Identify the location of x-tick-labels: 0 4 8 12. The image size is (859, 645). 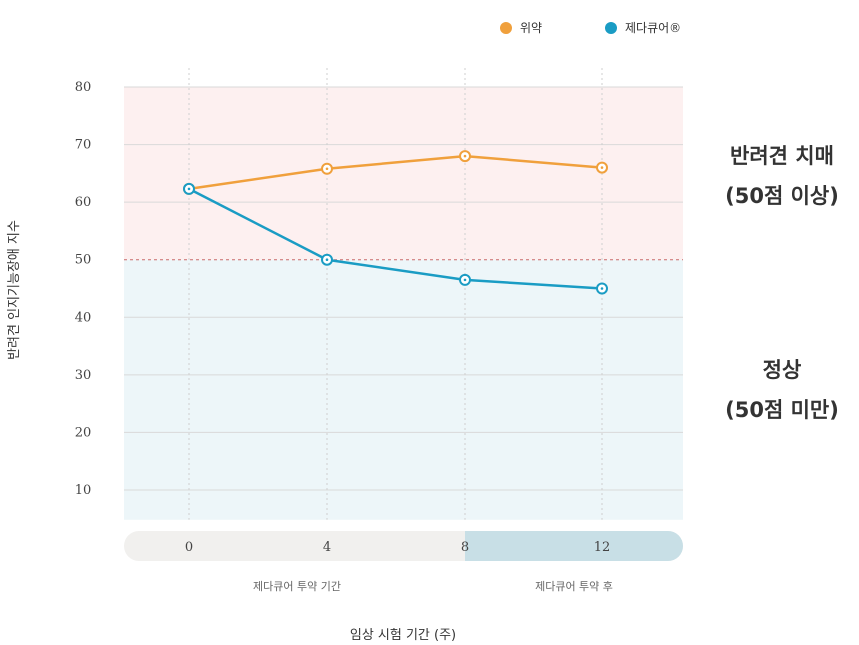
(397, 547).